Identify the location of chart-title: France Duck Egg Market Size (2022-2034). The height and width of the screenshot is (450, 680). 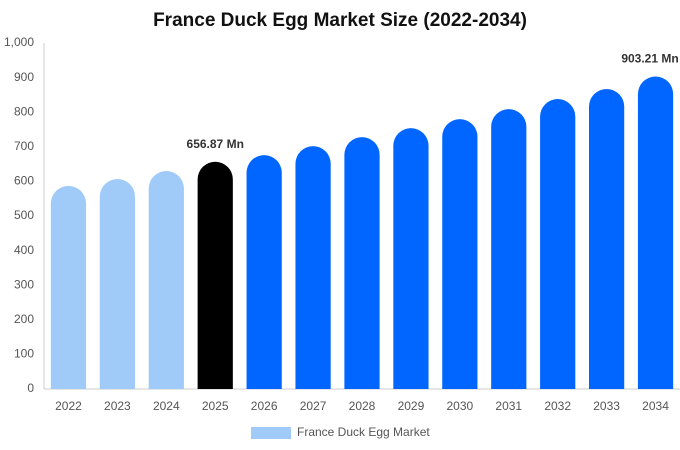
(340, 20).